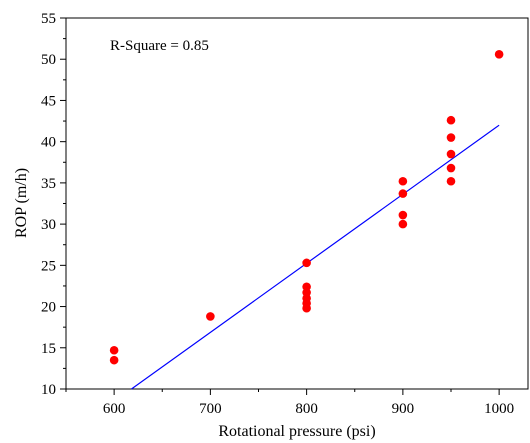 The width and height of the screenshot is (530, 443). I want to click on x-axis-title: Rotational pressure (psi), so click(296, 431).